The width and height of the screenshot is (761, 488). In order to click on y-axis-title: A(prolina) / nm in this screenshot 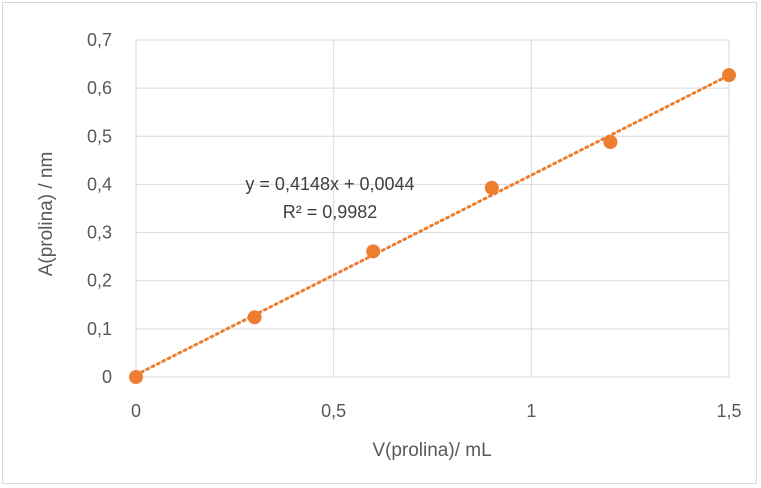, I will do `click(46, 214)`.